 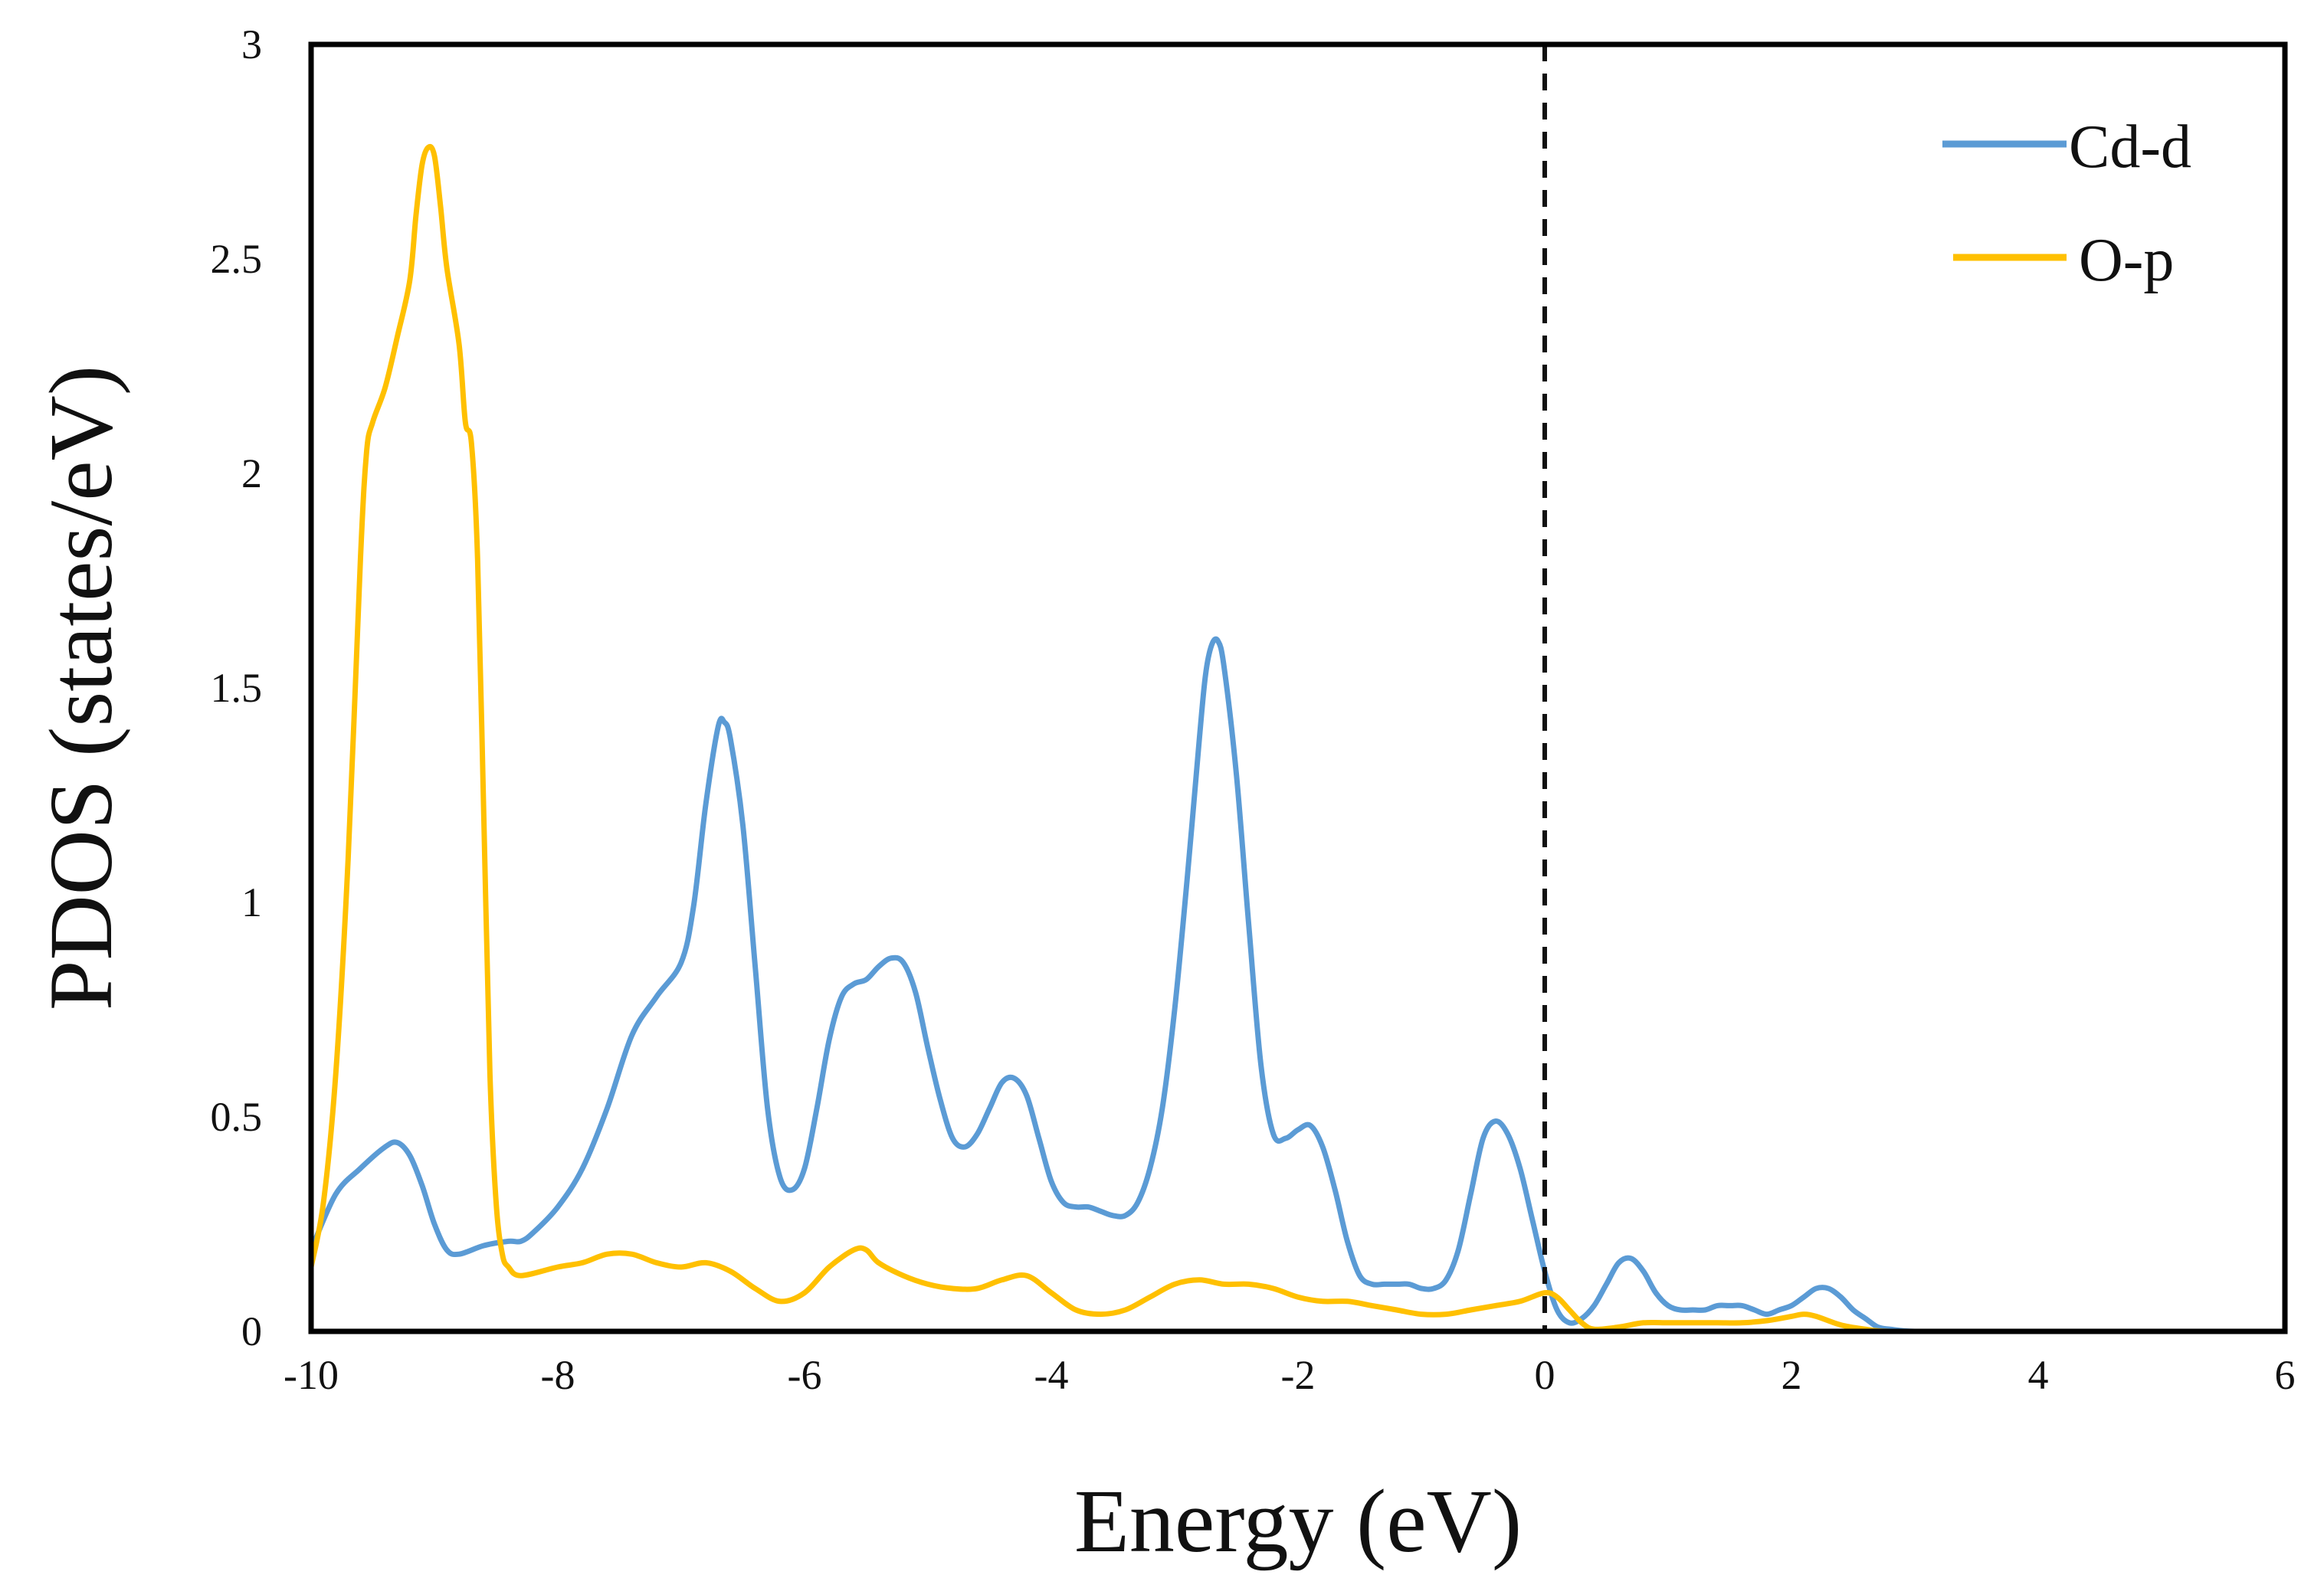 I want to click on y-tick-label: 2.5, so click(x=237, y=259).